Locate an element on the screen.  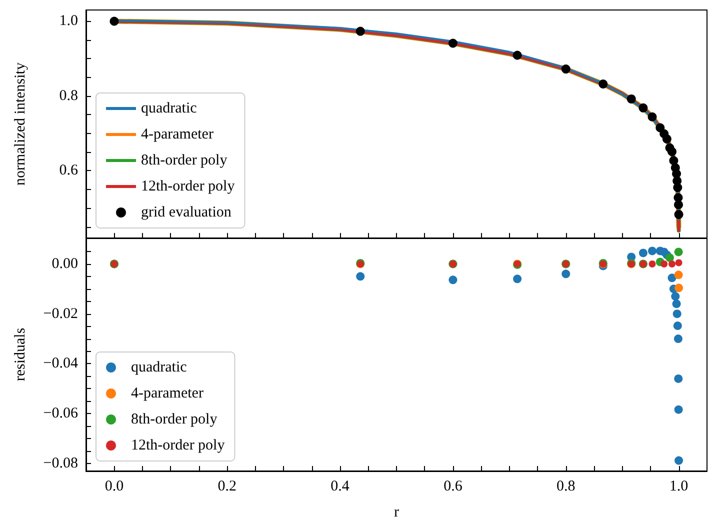
legend-label: grid evaluation is located at coordinates (186, 212).